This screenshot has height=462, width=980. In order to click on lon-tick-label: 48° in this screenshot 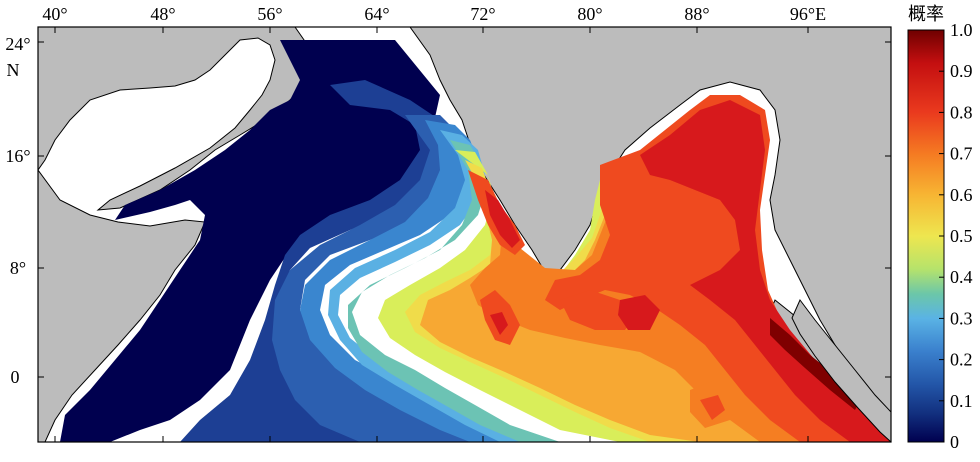, I will do `click(162, 14)`.